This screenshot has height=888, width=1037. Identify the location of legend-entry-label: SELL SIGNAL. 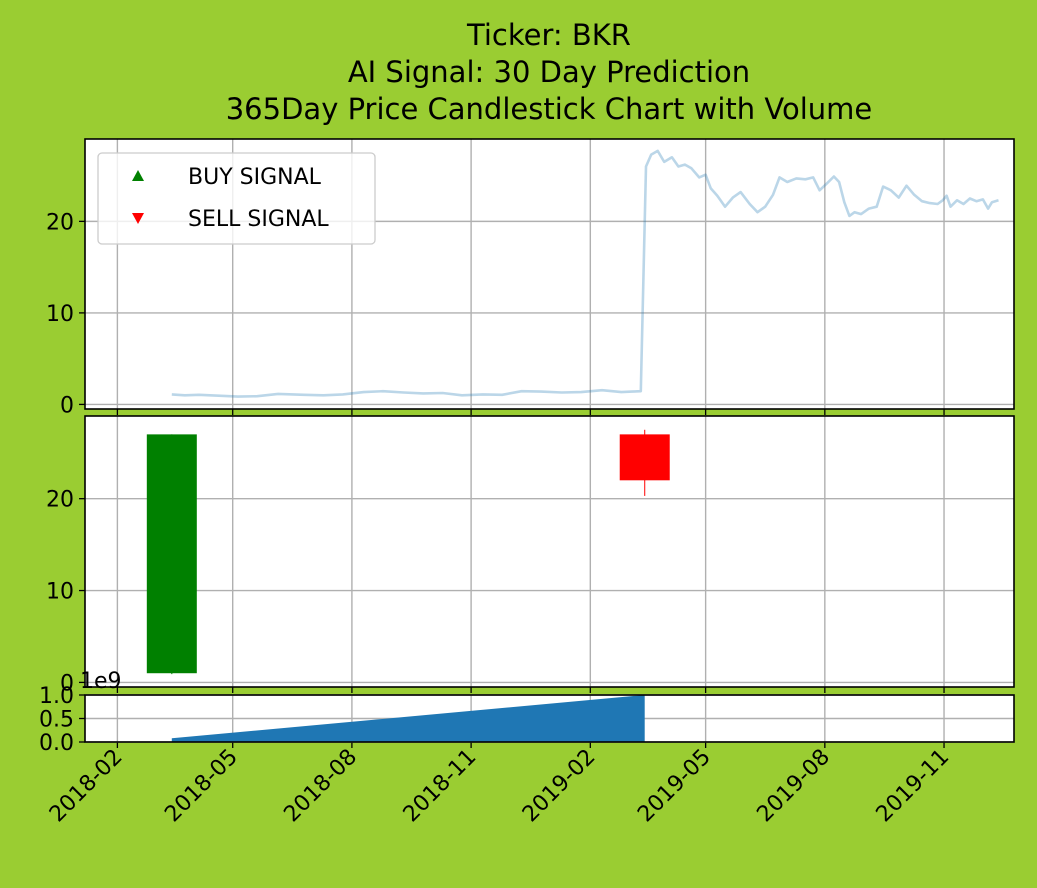
(258, 219).